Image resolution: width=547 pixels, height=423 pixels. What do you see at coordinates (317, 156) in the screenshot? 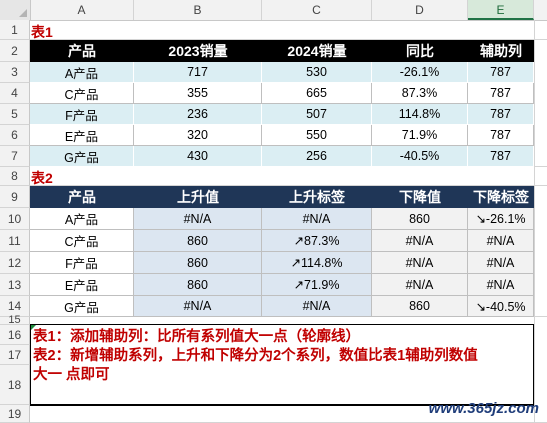
I see `table1-cell: 256` at bounding box center [317, 156].